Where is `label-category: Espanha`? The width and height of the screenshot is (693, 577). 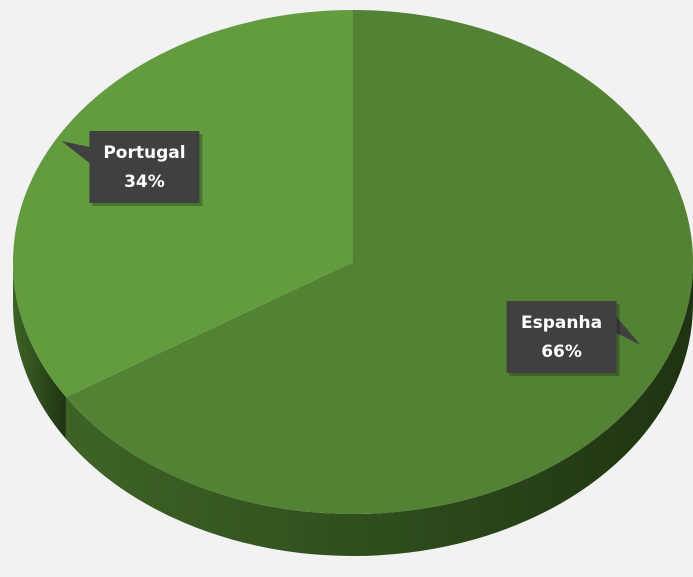 label-category: Espanha is located at coordinates (561, 323).